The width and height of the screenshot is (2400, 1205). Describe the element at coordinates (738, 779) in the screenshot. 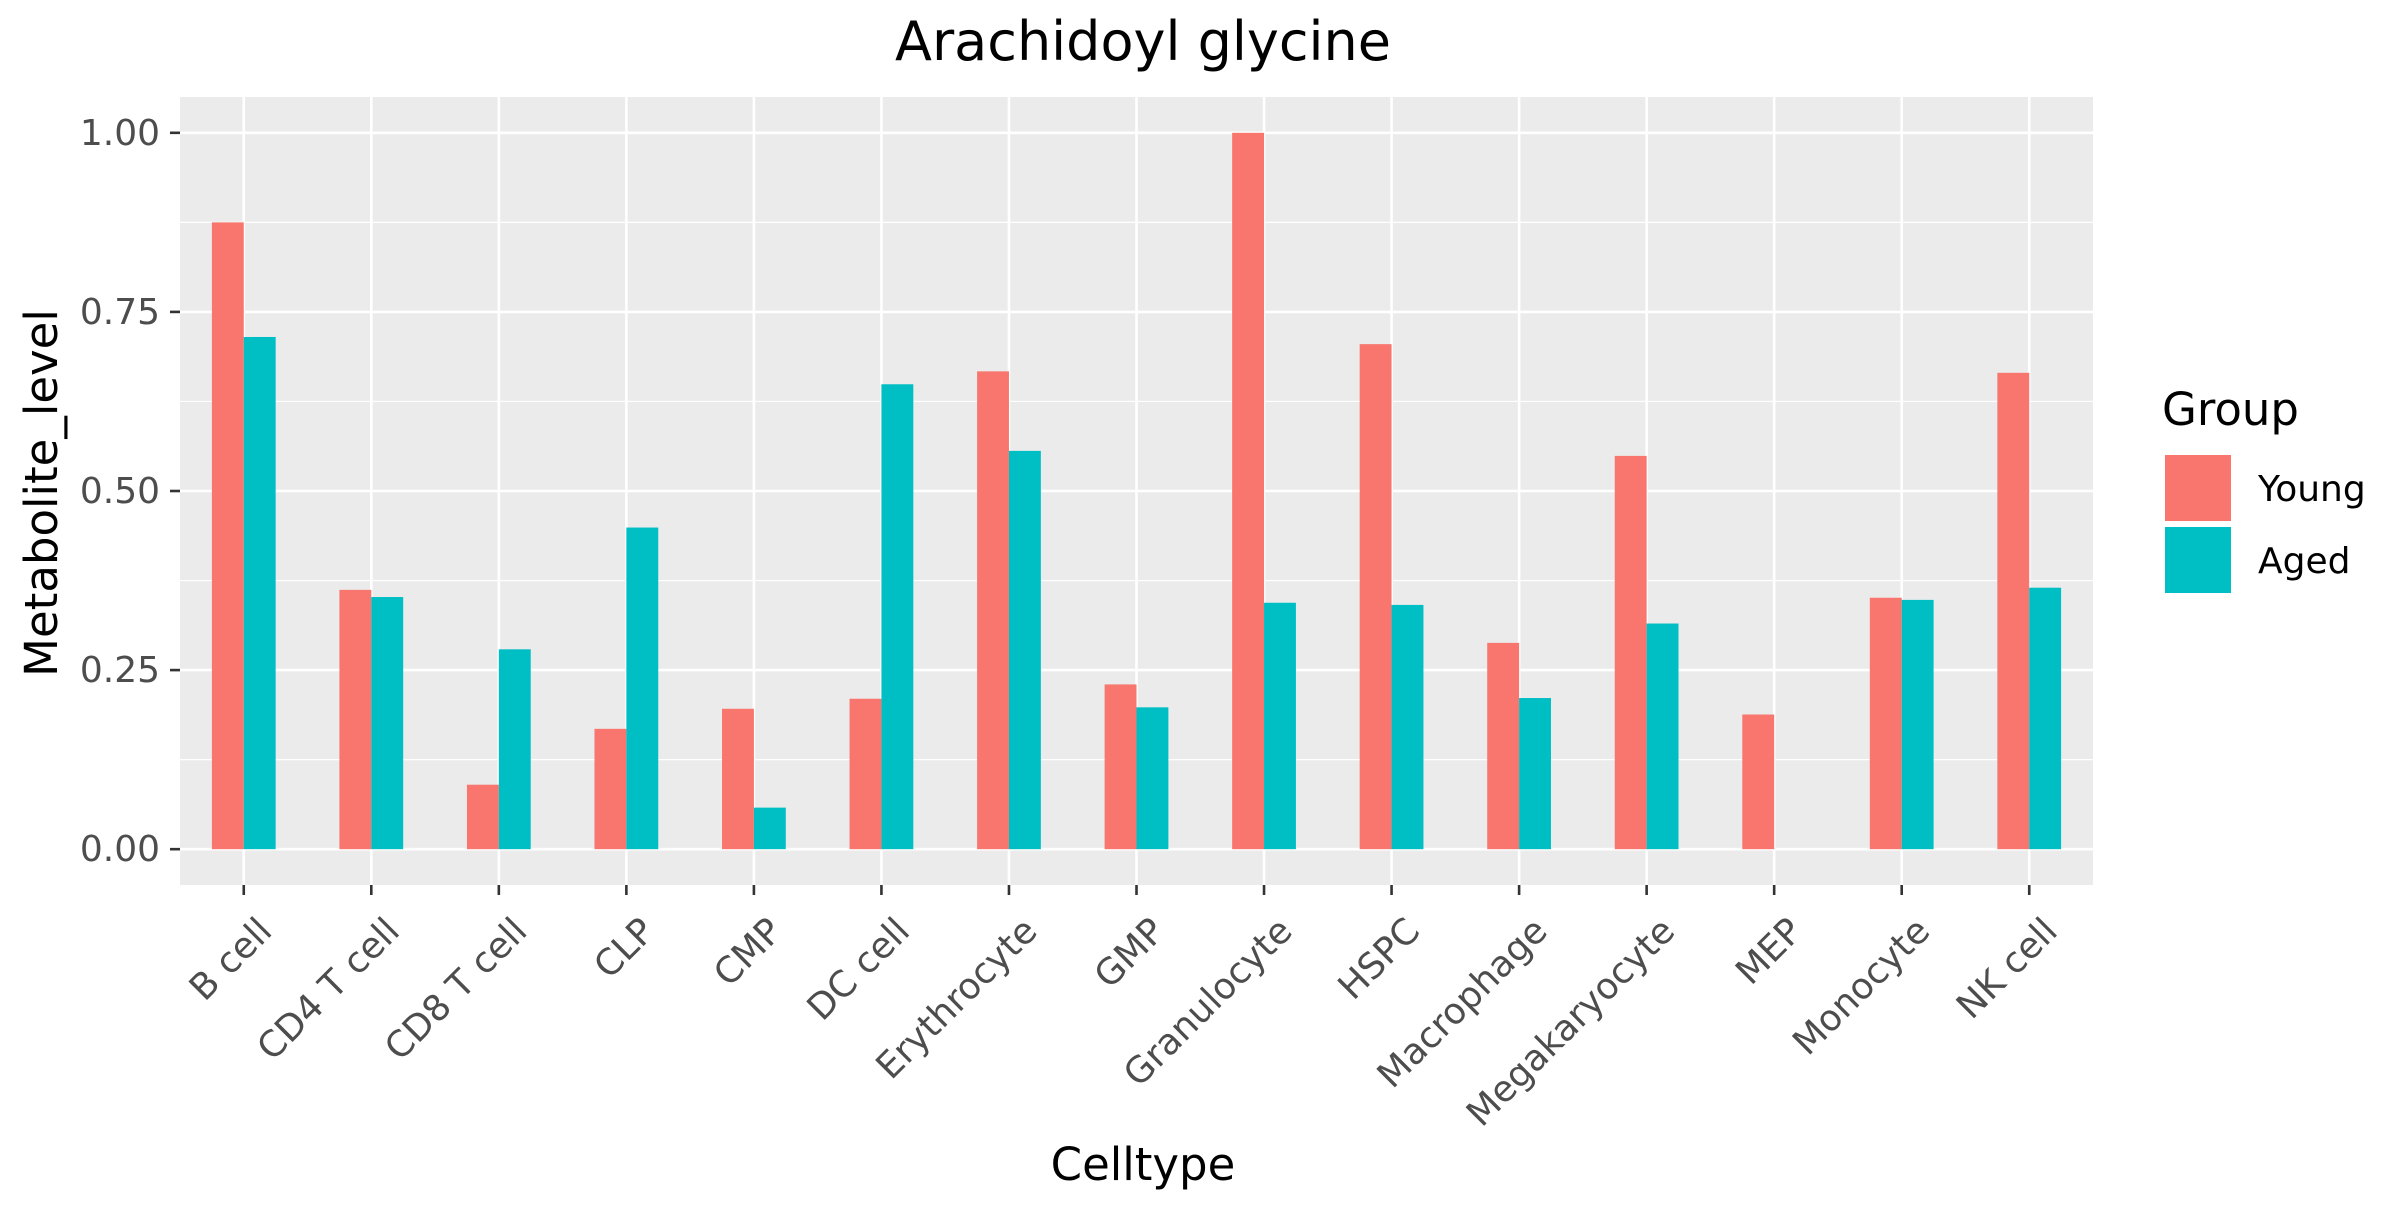

I see `bar-young-cmp` at that location.